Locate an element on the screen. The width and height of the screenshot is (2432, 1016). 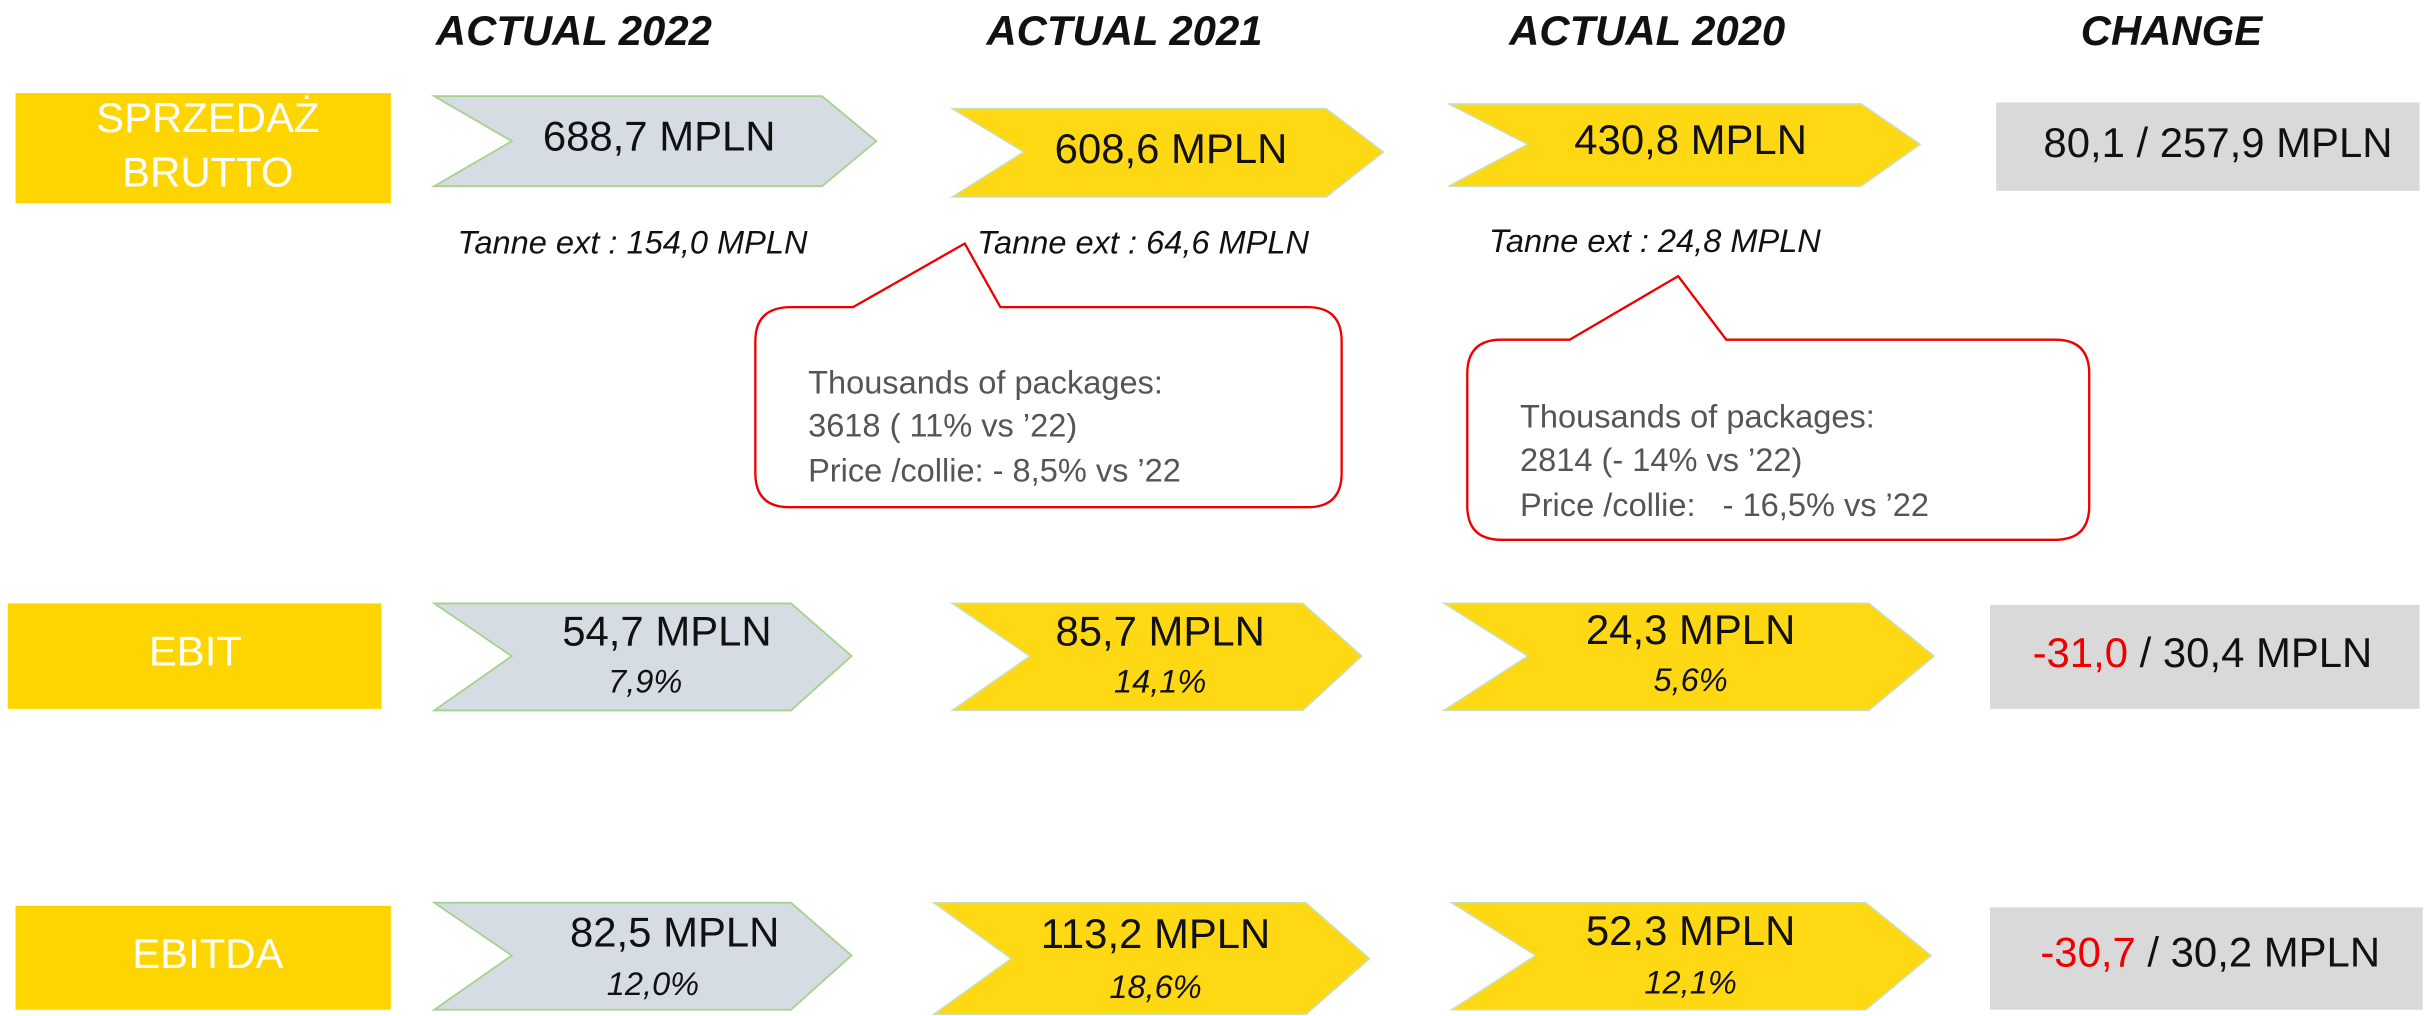
change-rest: / 30,2 MPLN is located at coordinates (2258, 952).